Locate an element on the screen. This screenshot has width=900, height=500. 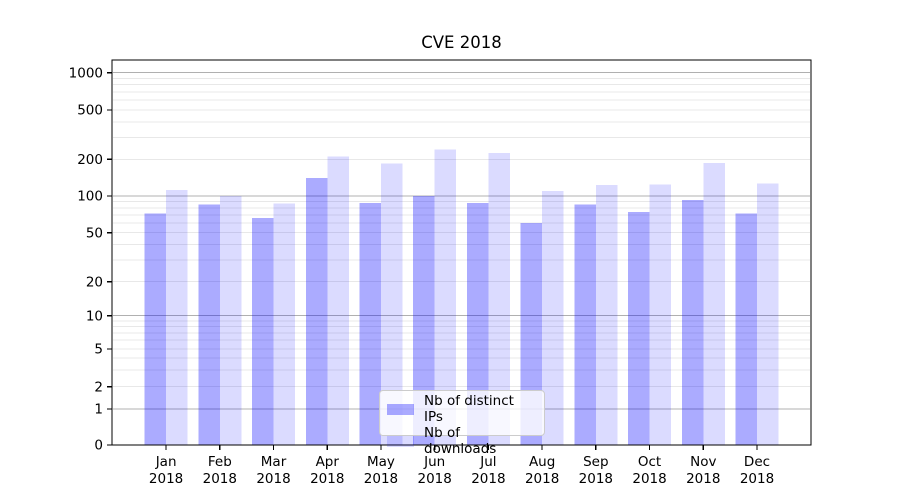
x-tick-label-month: May is located at coordinates (381, 462).